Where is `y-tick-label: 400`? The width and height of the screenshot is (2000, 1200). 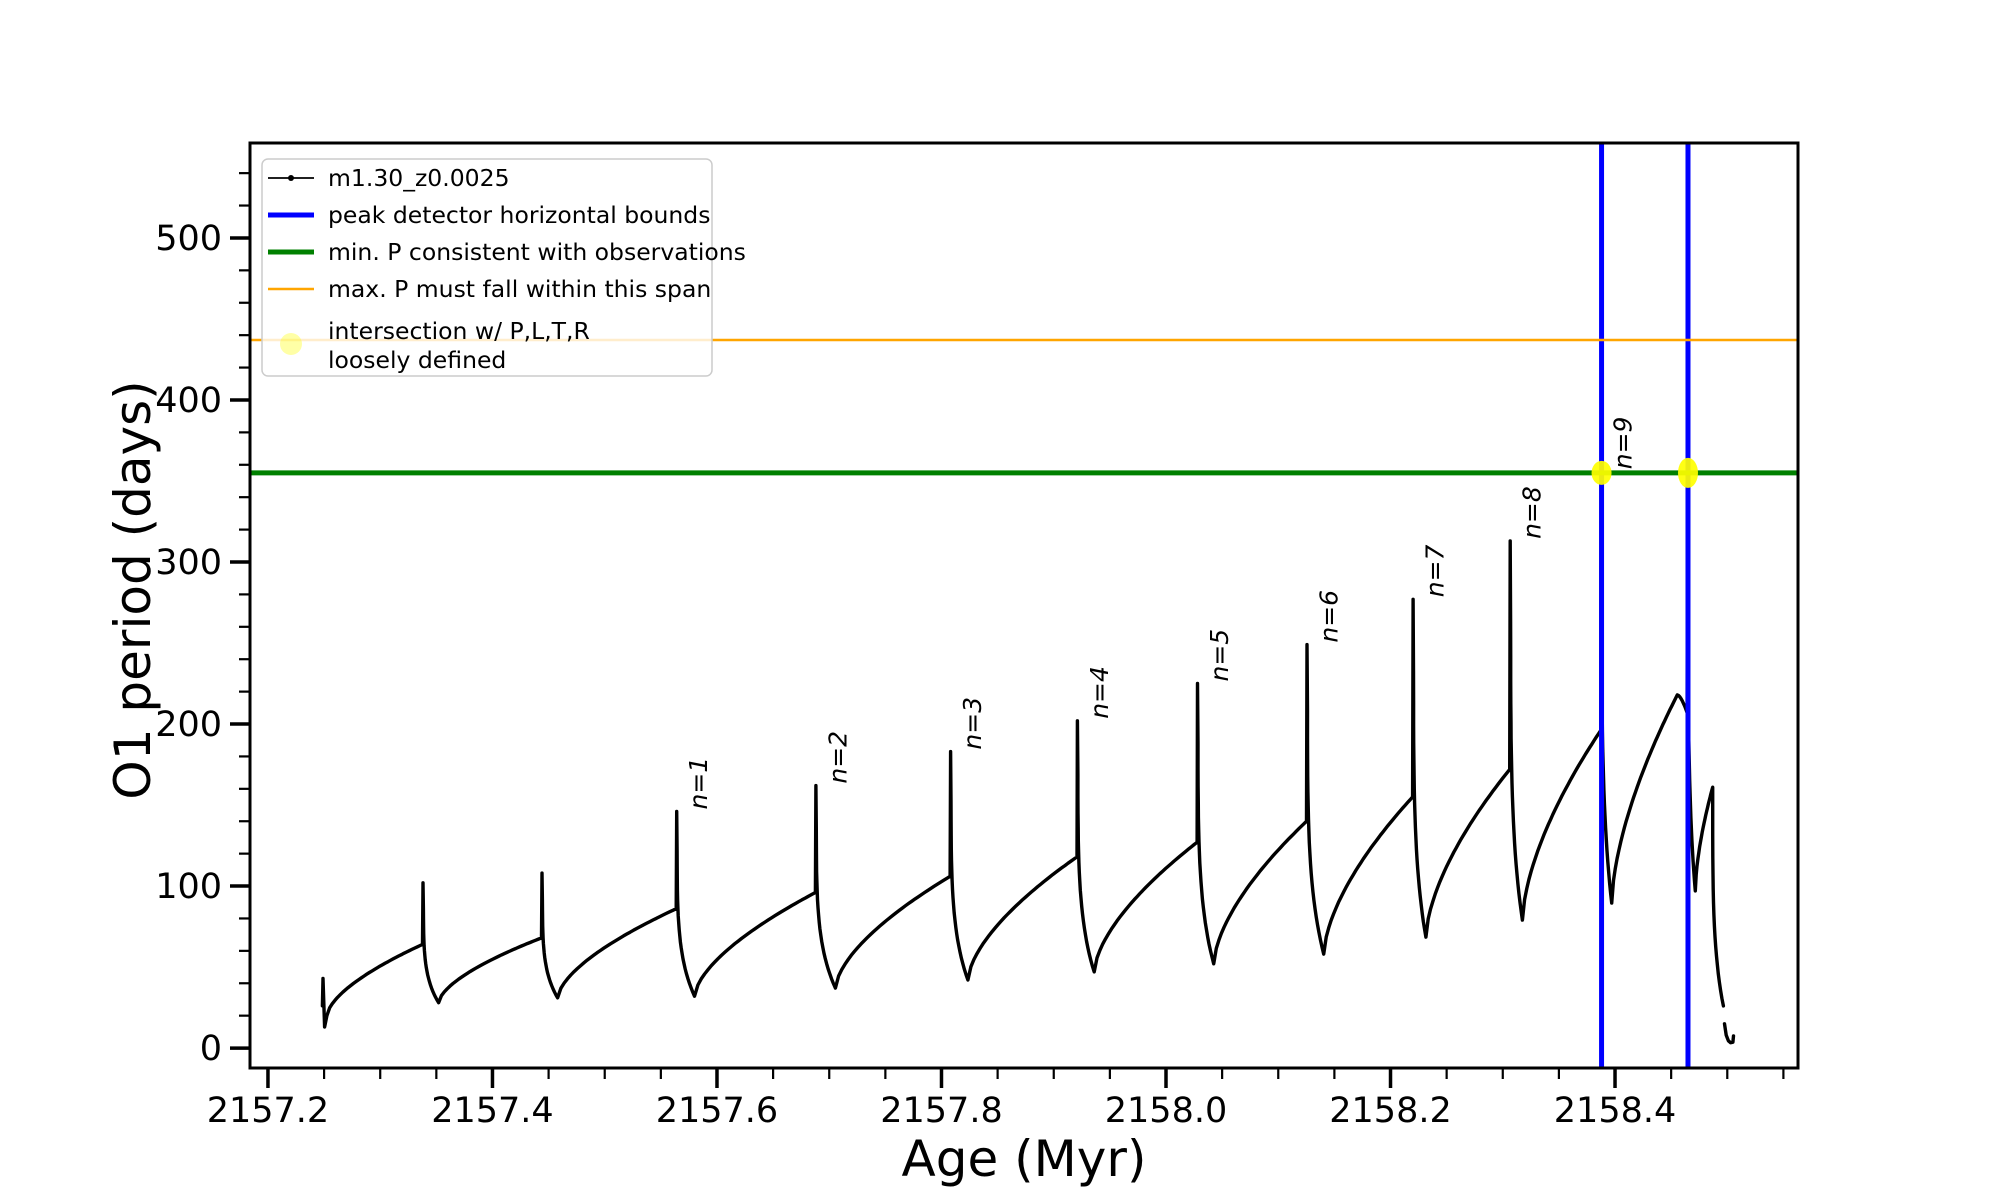
y-tick-label: 400 is located at coordinates (188, 401).